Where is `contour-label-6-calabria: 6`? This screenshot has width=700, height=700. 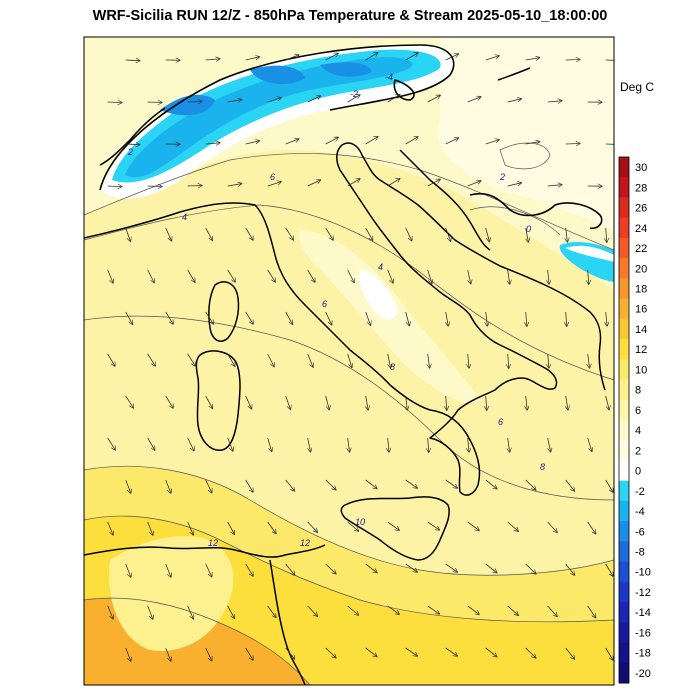 contour-label-6-calabria: 6 is located at coordinates (500, 422).